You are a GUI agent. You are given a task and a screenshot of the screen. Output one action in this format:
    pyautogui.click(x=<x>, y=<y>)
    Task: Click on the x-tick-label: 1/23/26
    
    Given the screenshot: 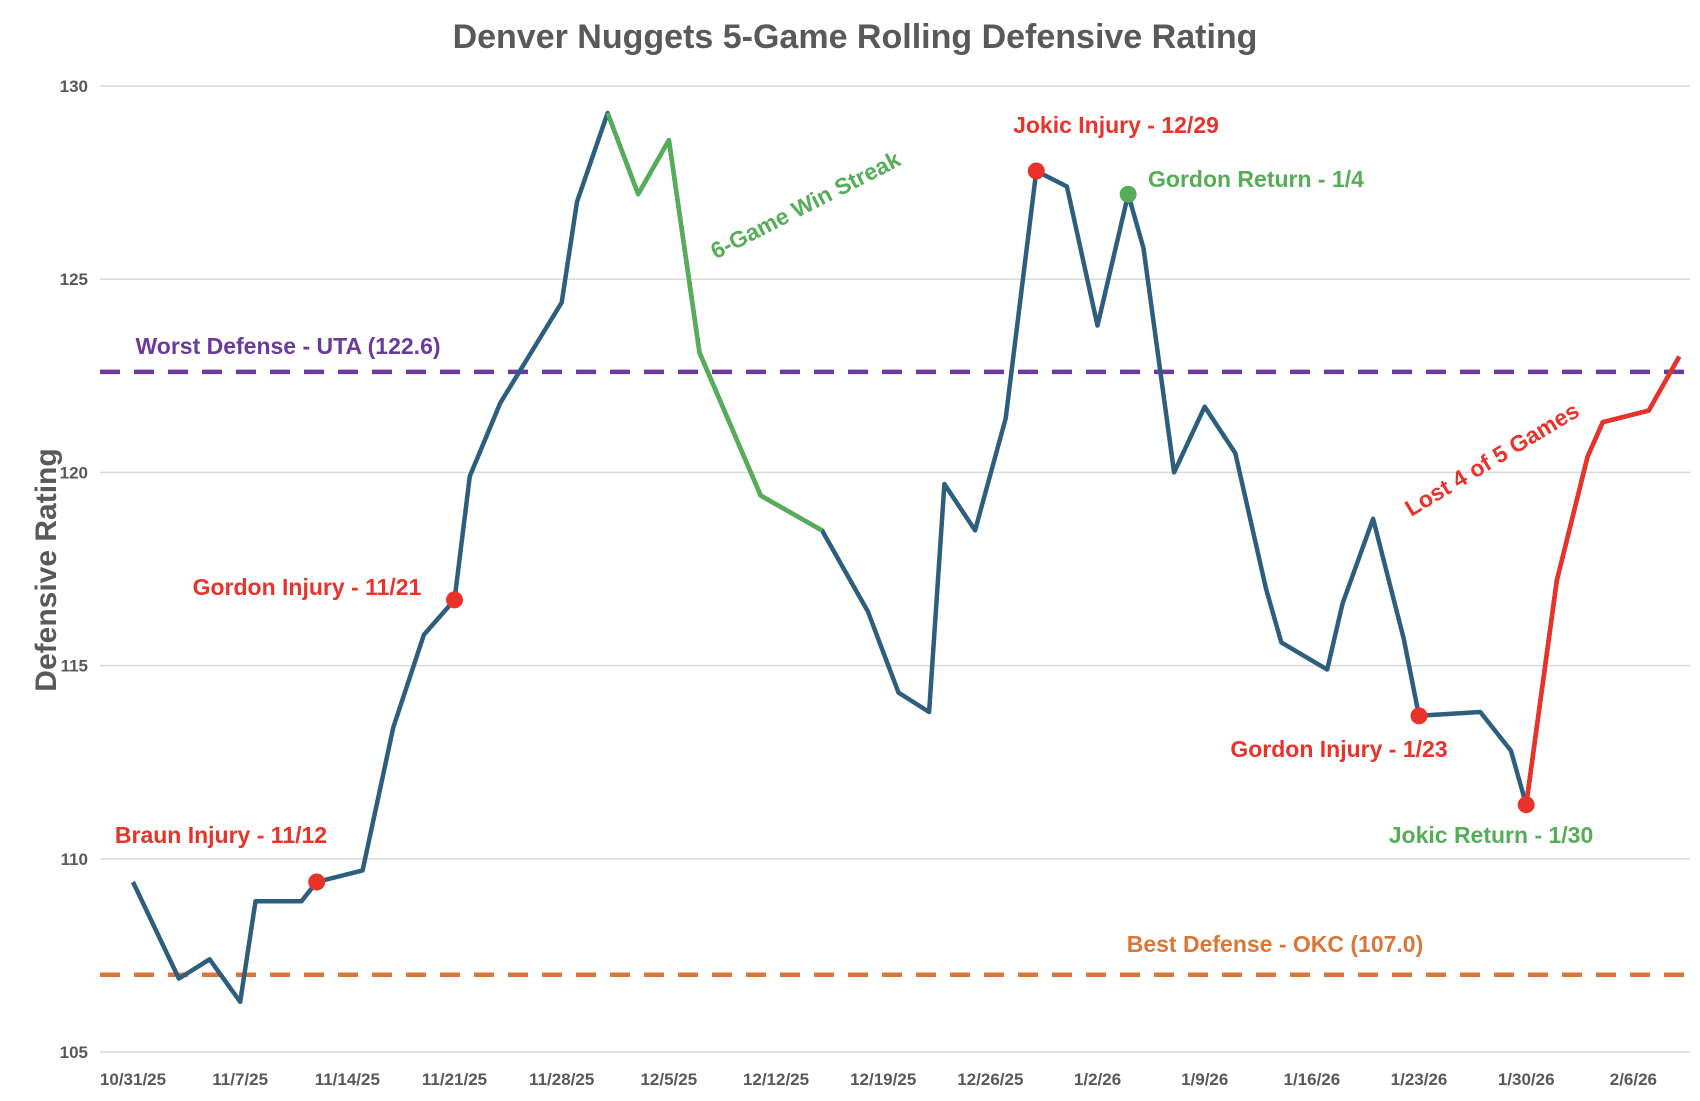 What is the action you would take?
    pyautogui.click(x=1419, y=1079)
    